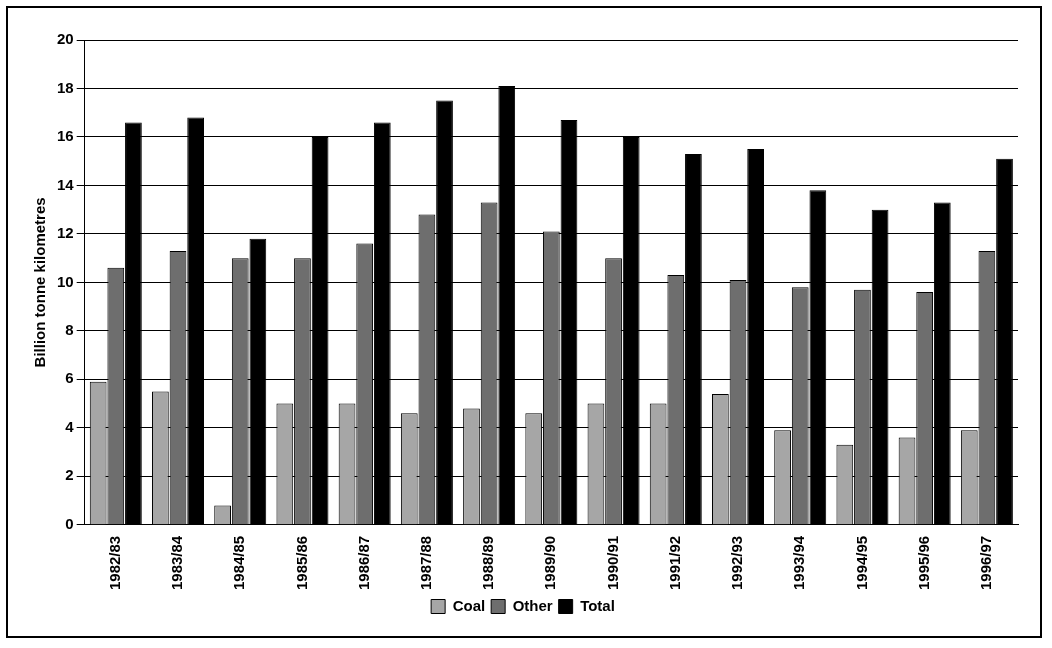 The image size is (1052, 648). Describe the element at coordinates (986, 563) in the screenshot. I see `x-tick-label: 1996/97` at that location.